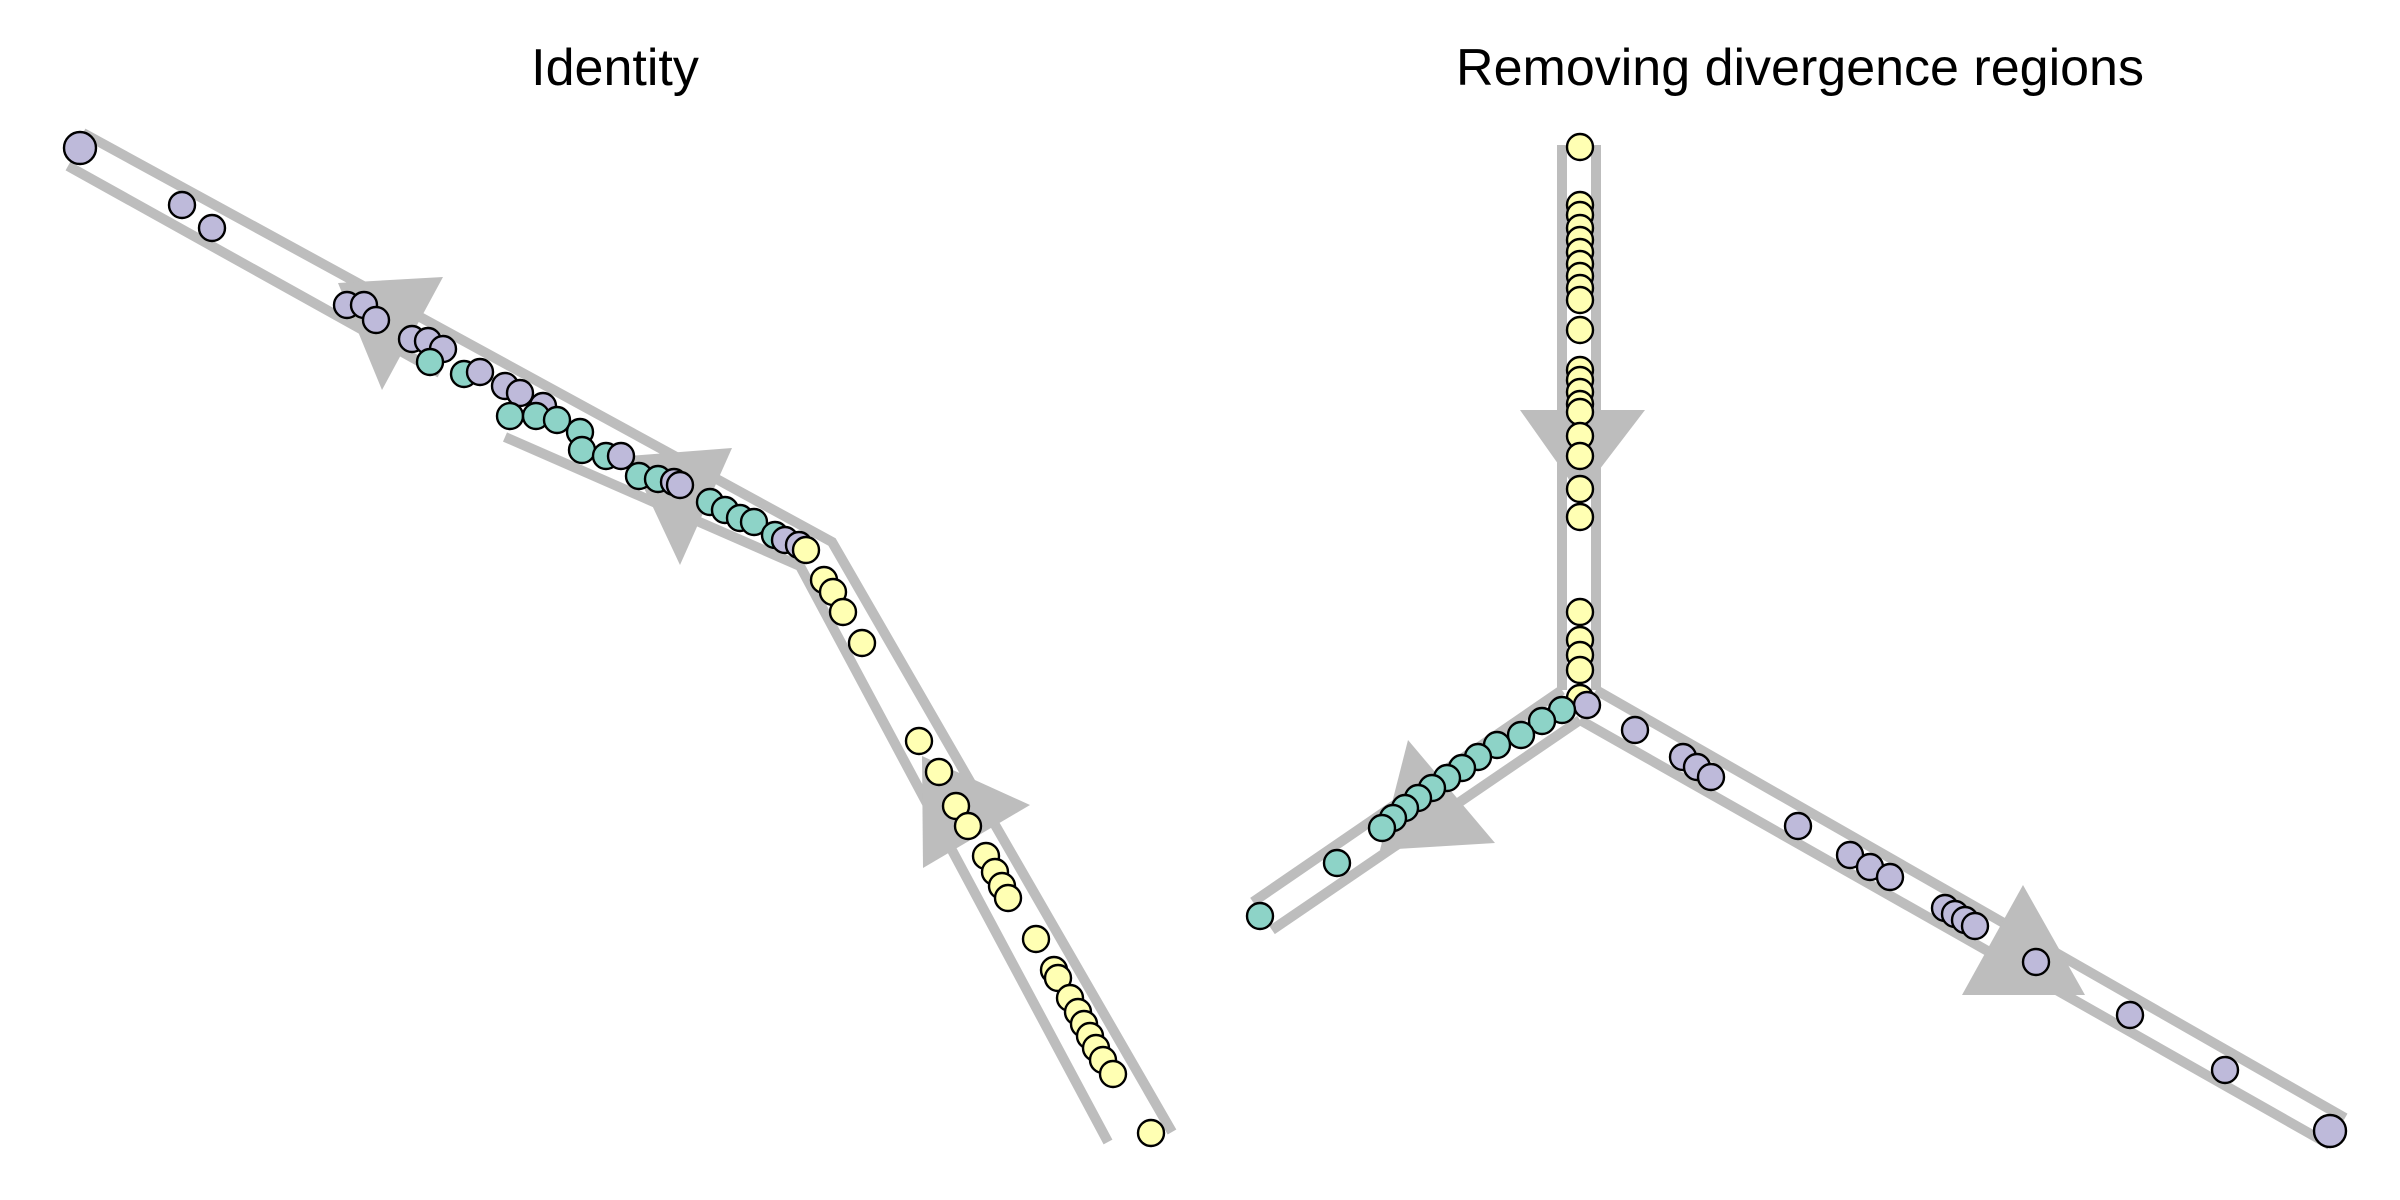 Image resolution: width=2400 pixels, height=1200 pixels. What do you see at coordinates (1800, 68) in the screenshot?
I see `panel-title-removing-divergence: Removing divergence regions` at bounding box center [1800, 68].